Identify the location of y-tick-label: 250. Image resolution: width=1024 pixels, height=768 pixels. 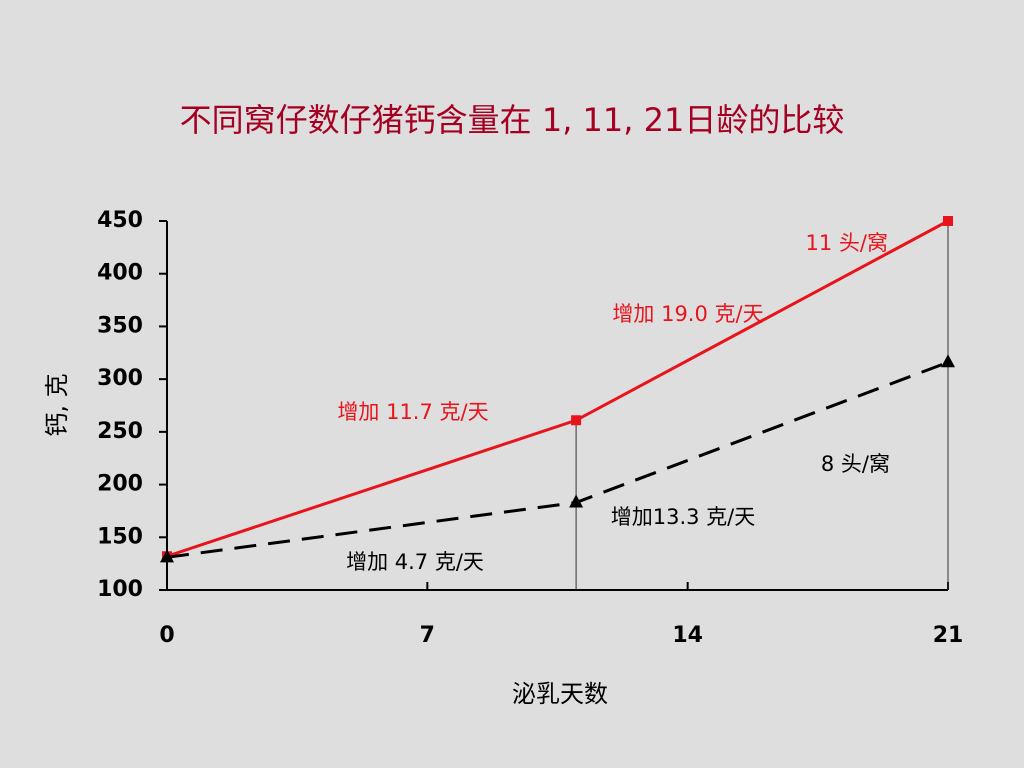
(120, 431).